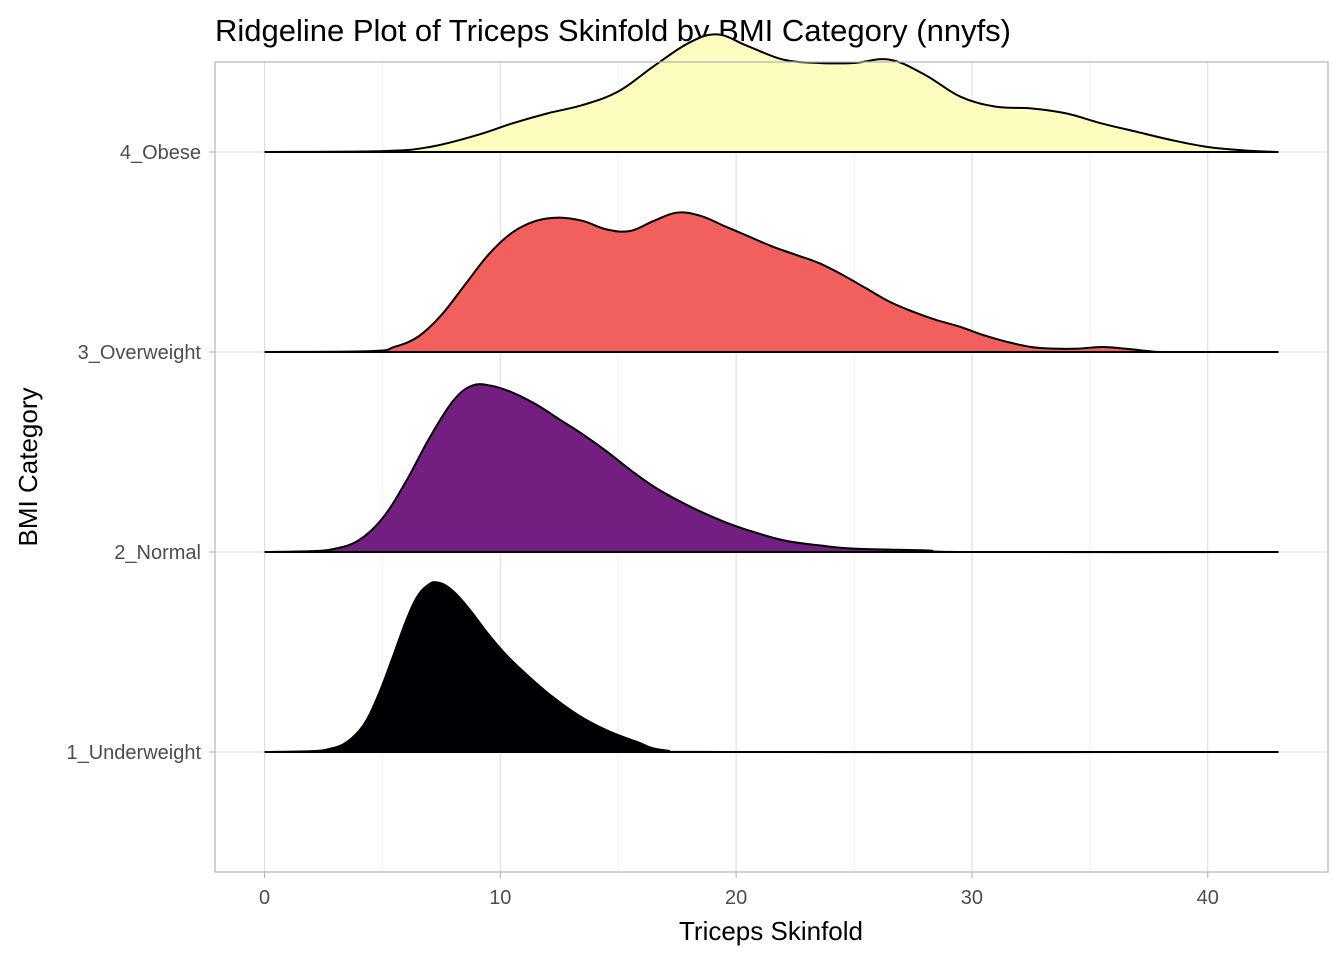  What do you see at coordinates (160, 153) in the screenshot?
I see `y-tick-label: 4_Obese` at bounding box center [160, 153].